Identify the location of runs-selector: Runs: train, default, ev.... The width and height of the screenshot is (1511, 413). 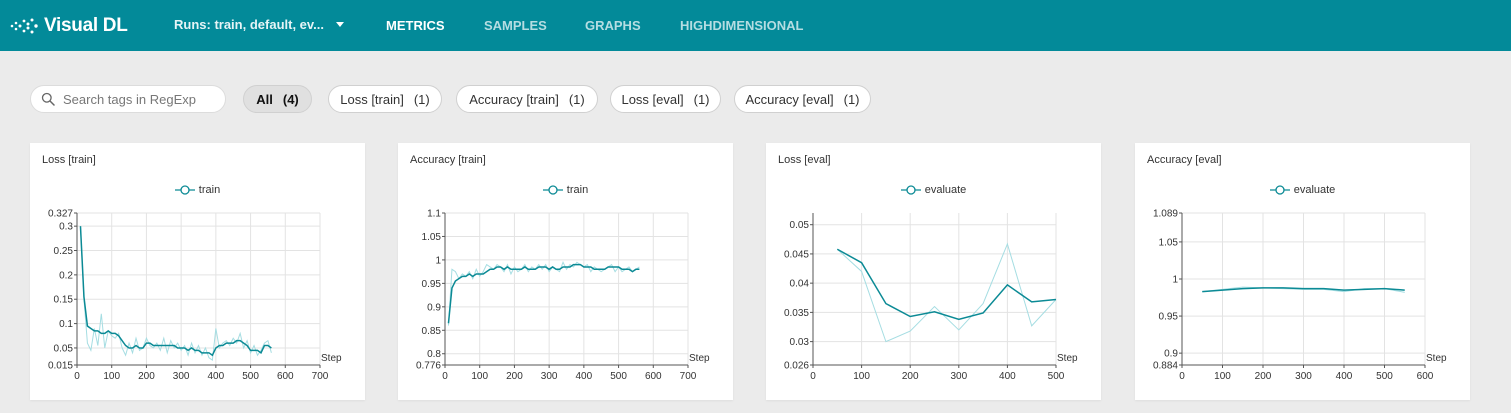
(259, 24).